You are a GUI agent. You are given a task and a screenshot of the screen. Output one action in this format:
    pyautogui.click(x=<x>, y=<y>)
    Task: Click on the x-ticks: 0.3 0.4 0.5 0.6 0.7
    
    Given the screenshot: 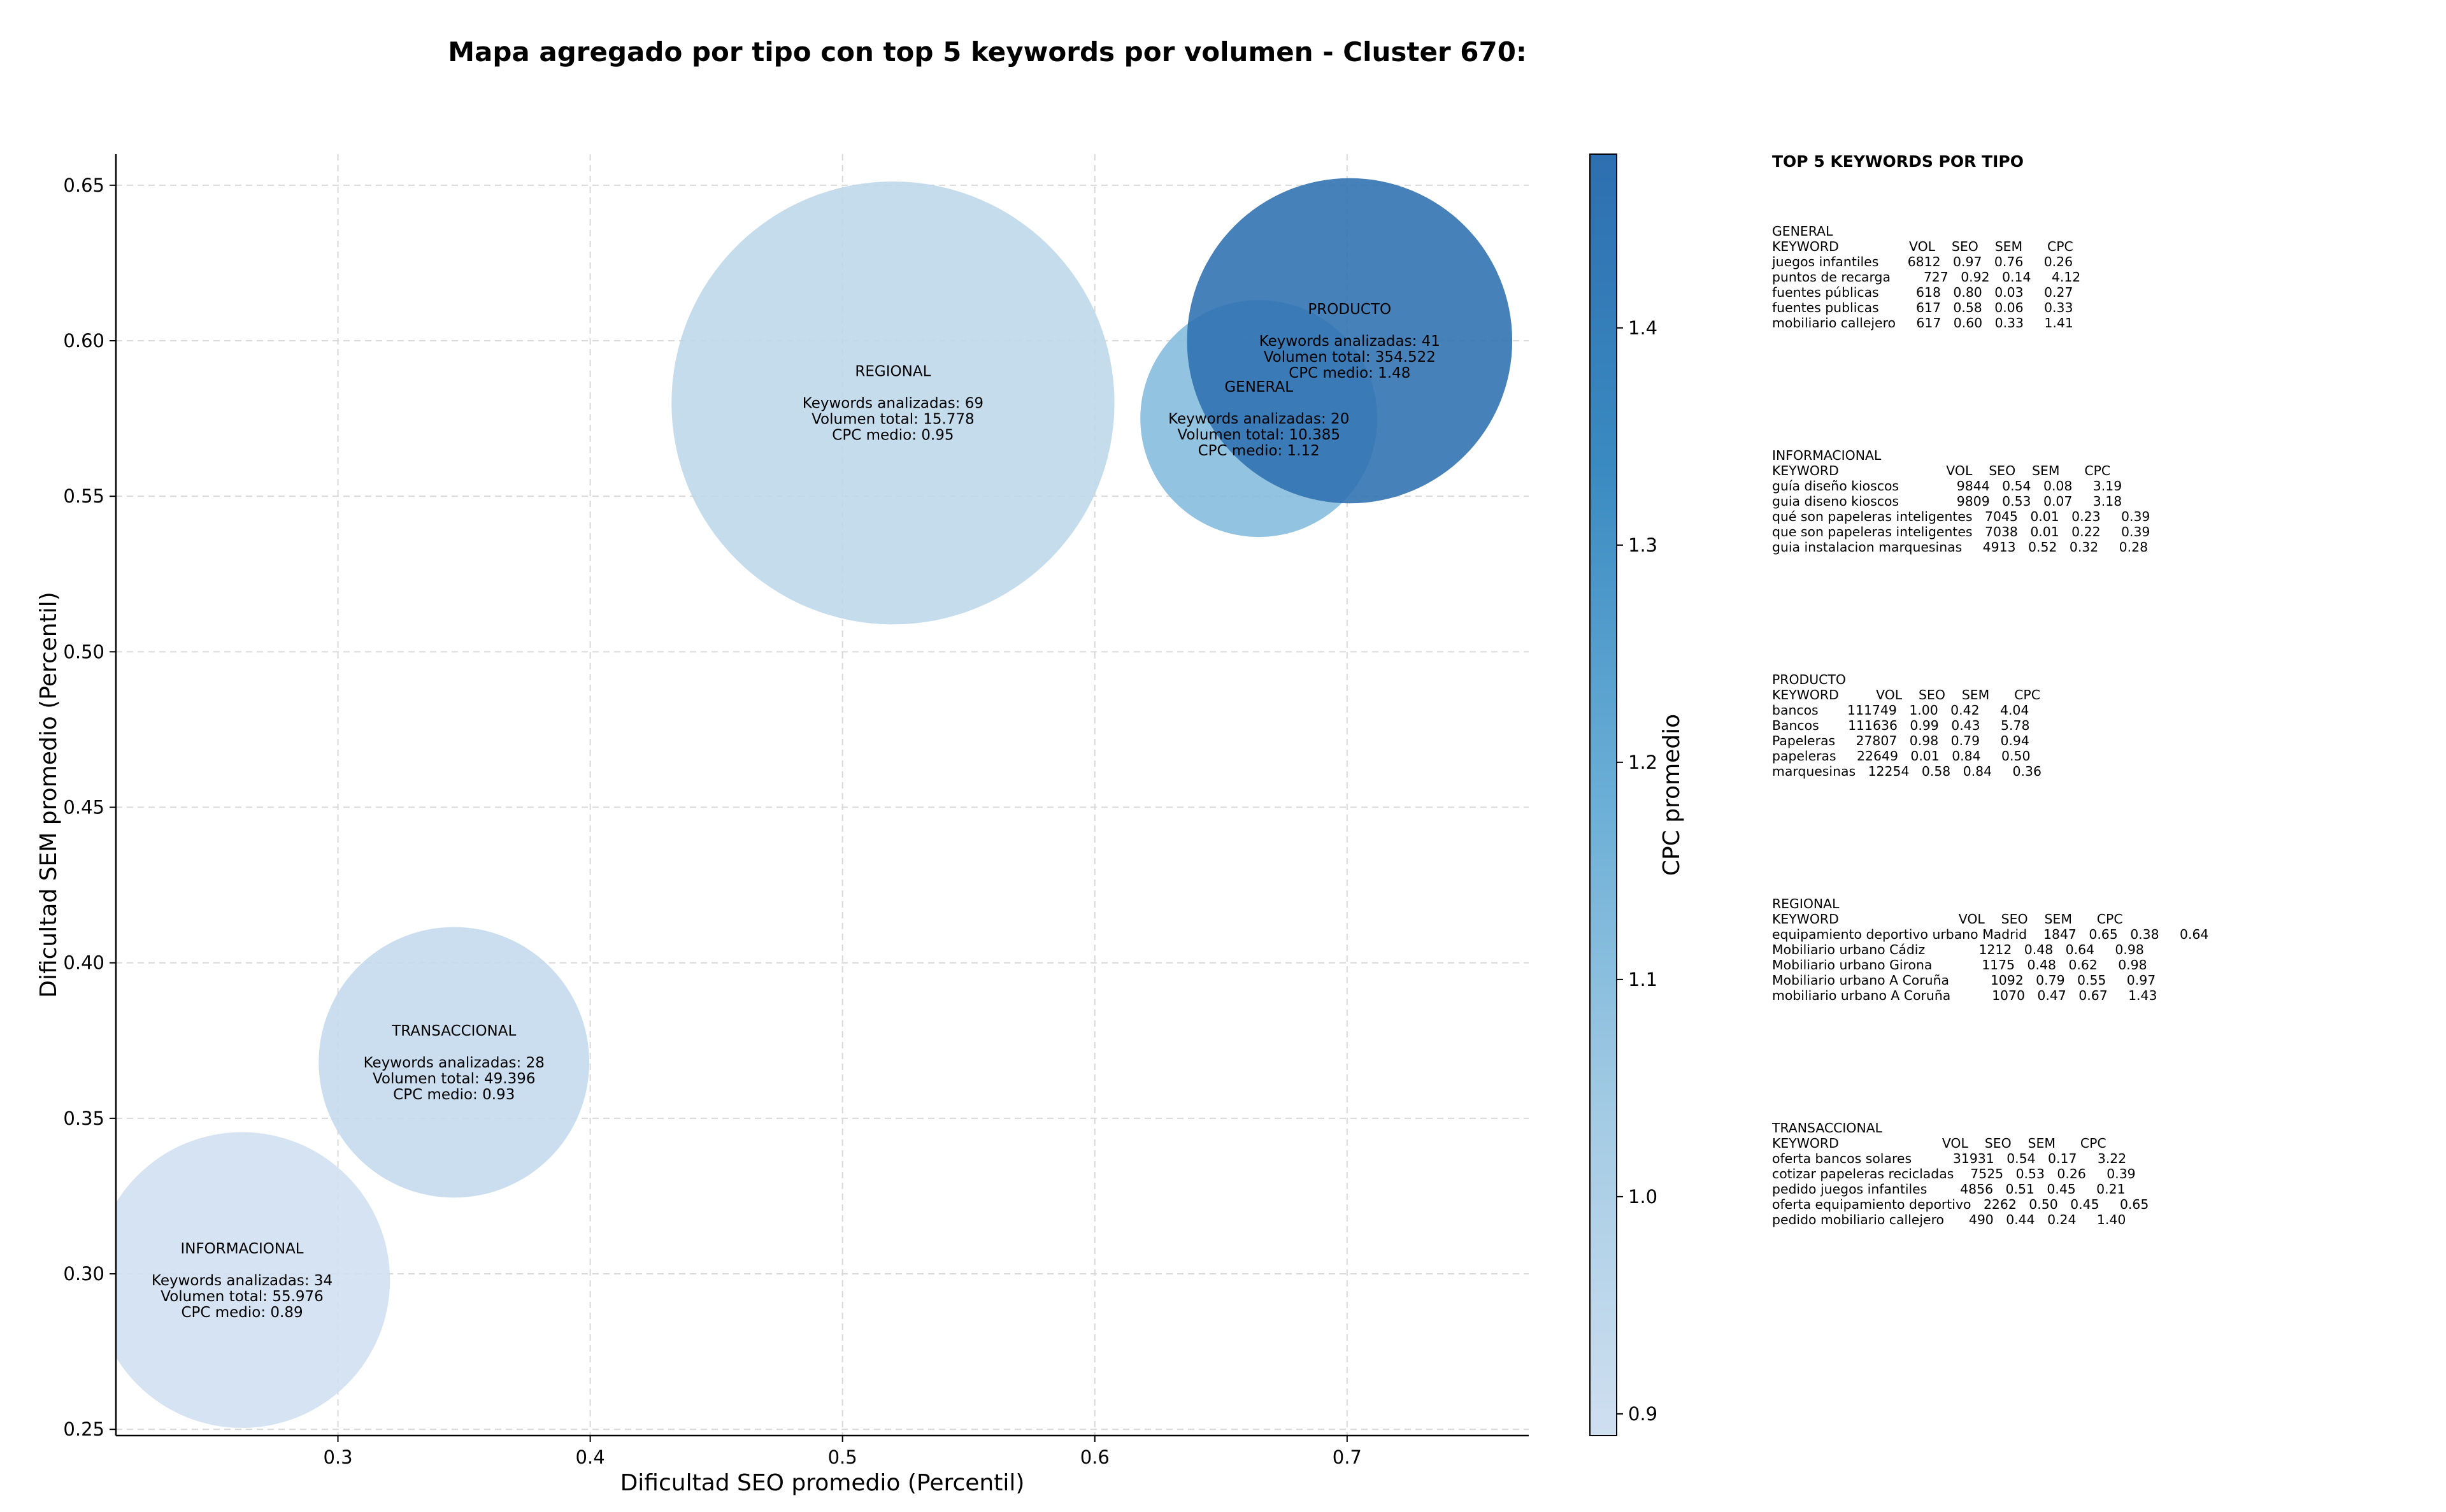 What is the action you would take?
    pyautogui.click(x=843, y=1452)
    